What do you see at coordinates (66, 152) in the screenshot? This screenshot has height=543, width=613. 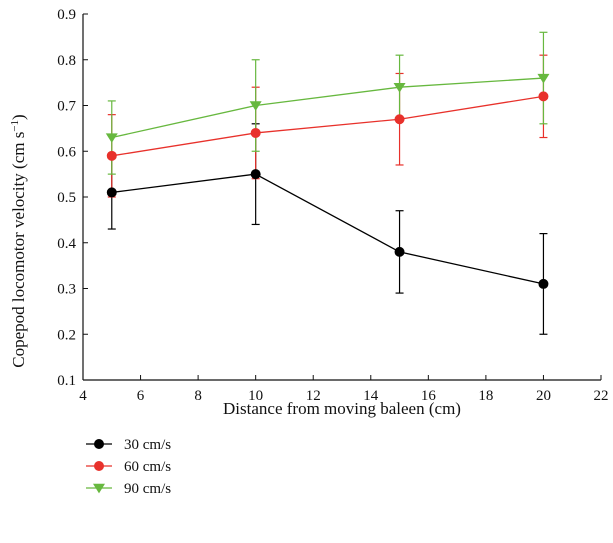 I see `y-tick-label: 0.6` at bounding box center [66, 152].